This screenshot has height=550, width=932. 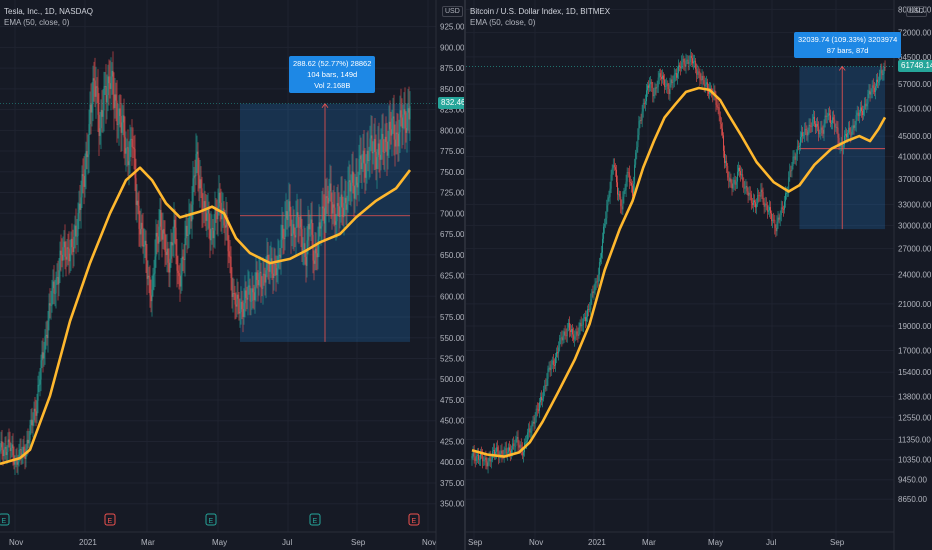 What do you see at coordinates (715, 542) in the screenshot?
I see `x-tick-label: May` at bounding box center [715, 542].